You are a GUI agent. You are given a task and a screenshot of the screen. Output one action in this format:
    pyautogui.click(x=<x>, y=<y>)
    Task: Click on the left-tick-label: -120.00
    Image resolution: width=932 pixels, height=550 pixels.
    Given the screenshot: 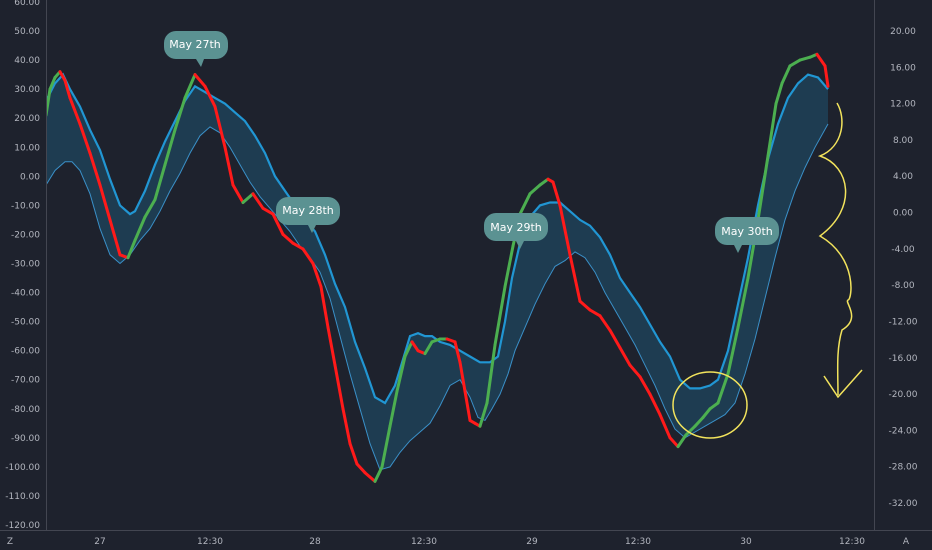 What is the action you would take?
    pyautogui.click(x=22, y=526)
    